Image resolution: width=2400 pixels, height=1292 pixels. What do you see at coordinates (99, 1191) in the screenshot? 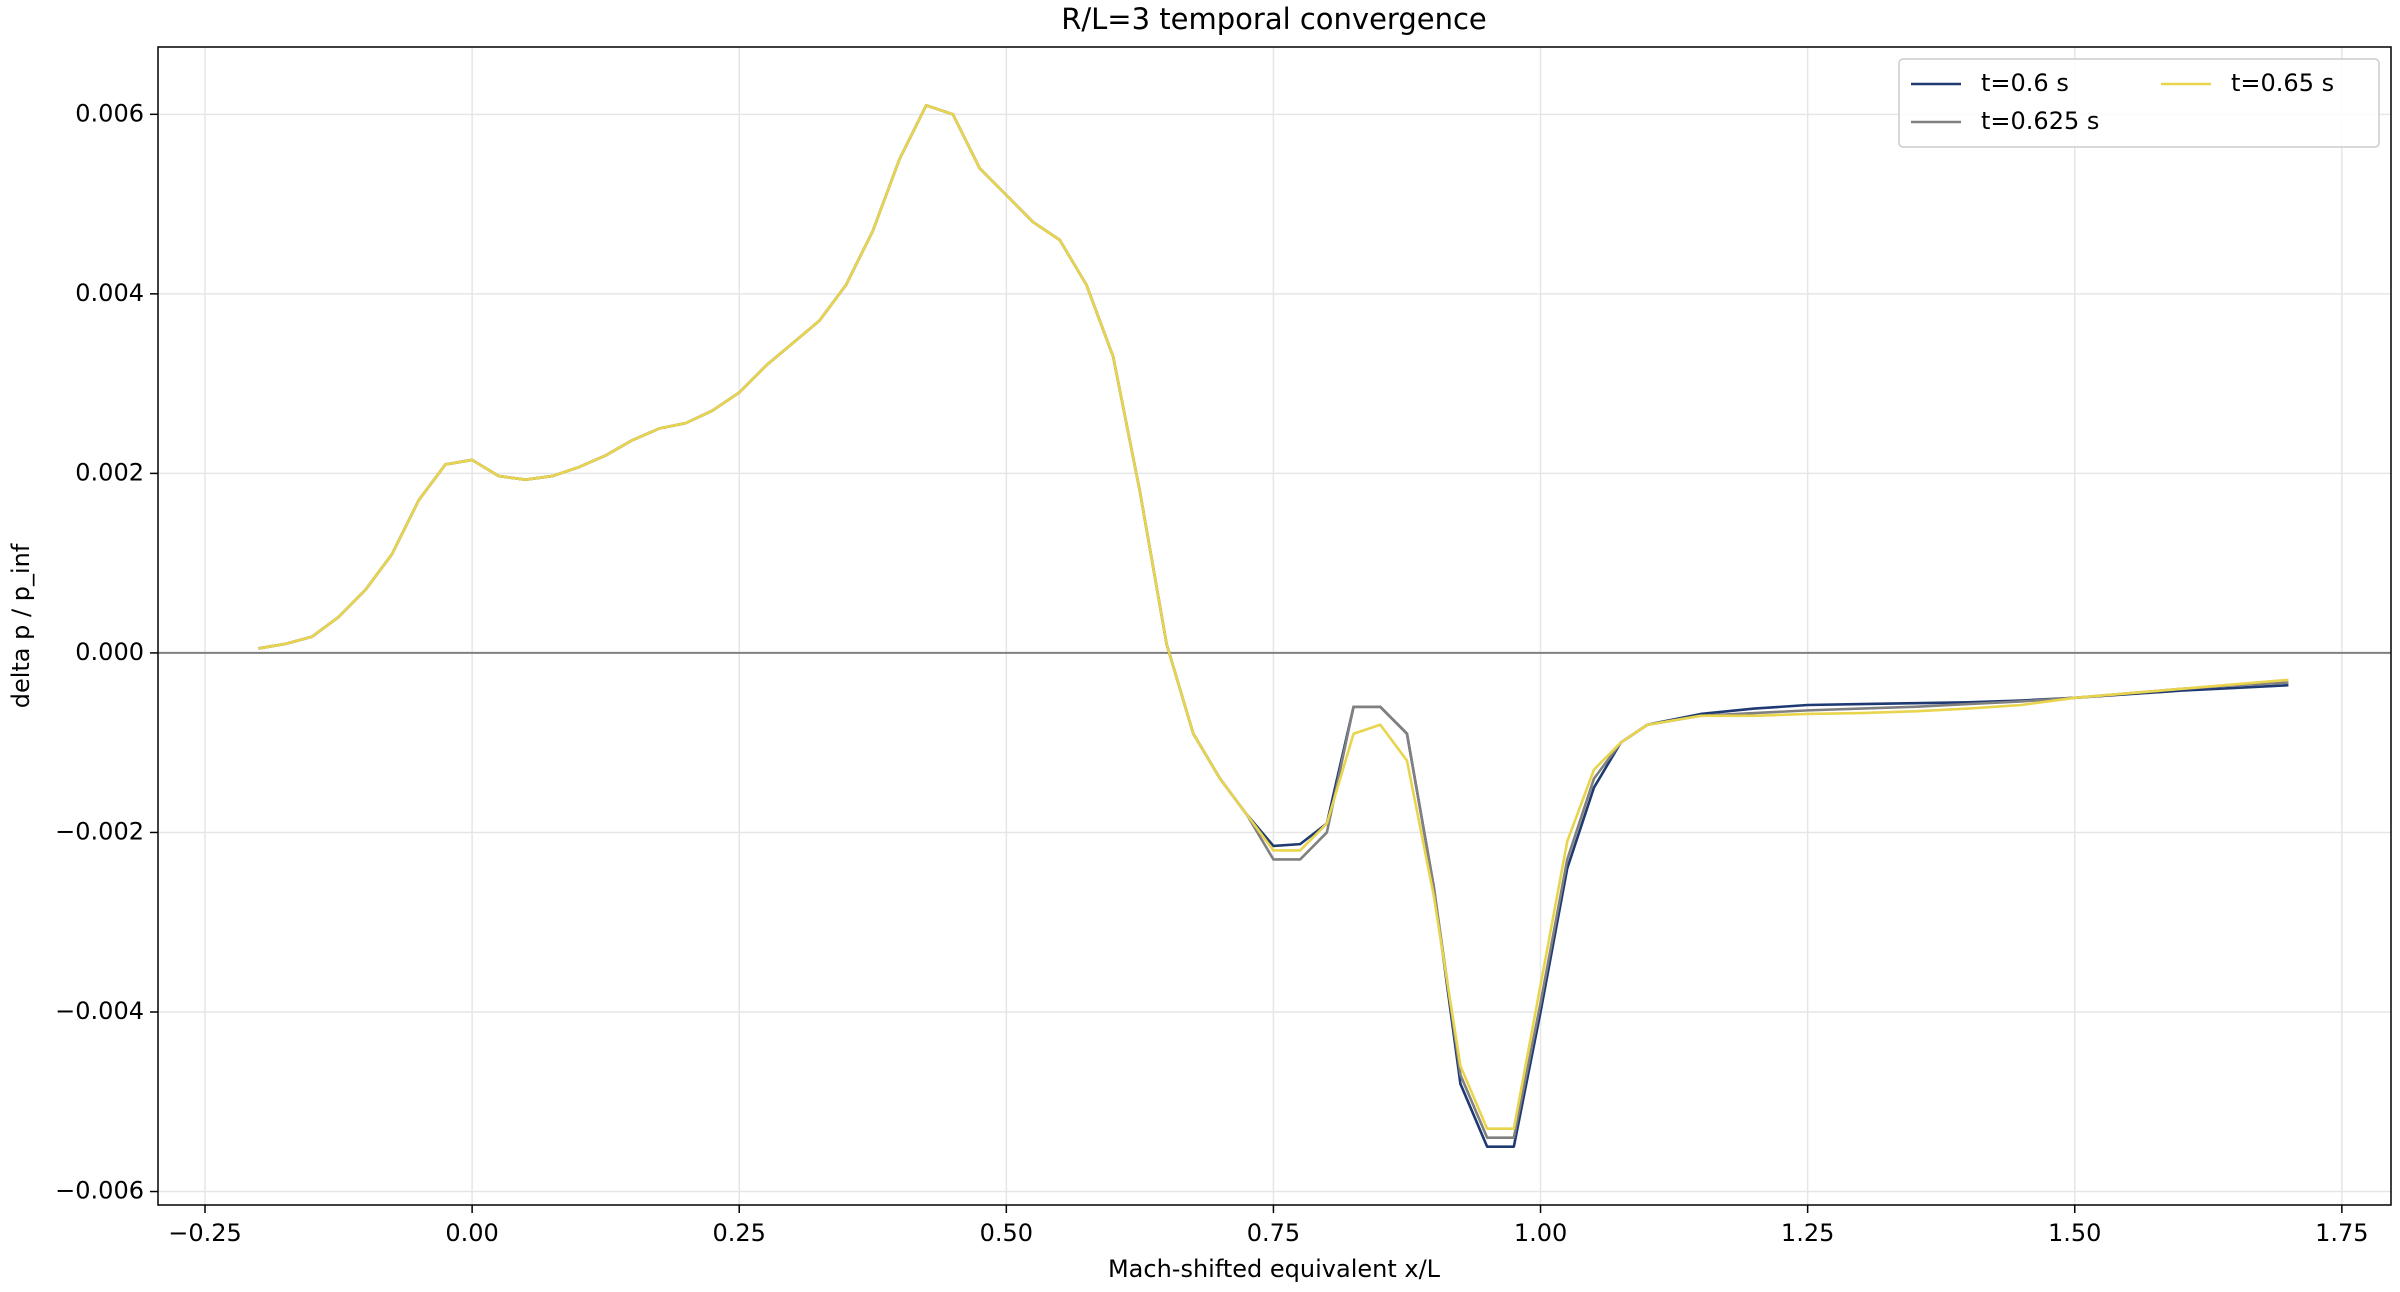
I see `y-tick-label: −0.006` at bounding box center [99, 1191].